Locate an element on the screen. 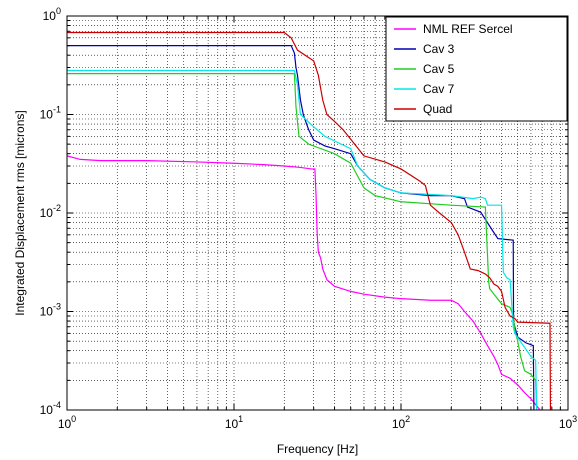  legend: NML REF Sercel Cav 3 Cav 5 Cav 7 Quad is located at coordinates (476, 69).